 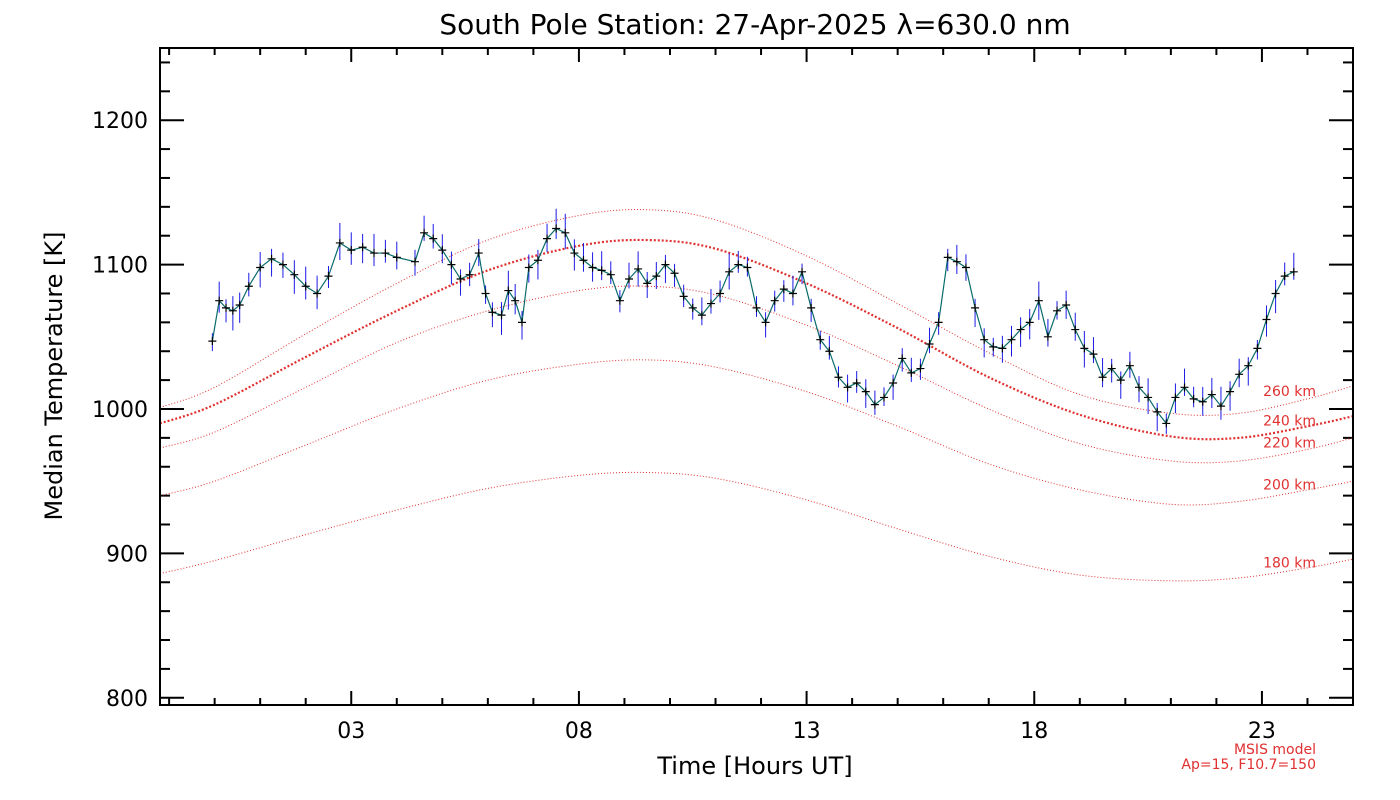 What do you see at coordinates (1289, 564) in the screenshot?
I see `model-curve-label: 180 km` at bounding box center [1289, 564].